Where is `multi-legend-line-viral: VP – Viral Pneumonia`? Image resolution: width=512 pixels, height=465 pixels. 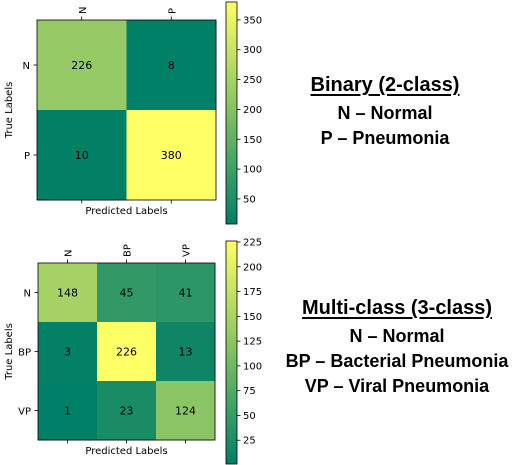
multi-legend-line-viral: VP – Viral Pneumonia is located at coordinates (397, 386).